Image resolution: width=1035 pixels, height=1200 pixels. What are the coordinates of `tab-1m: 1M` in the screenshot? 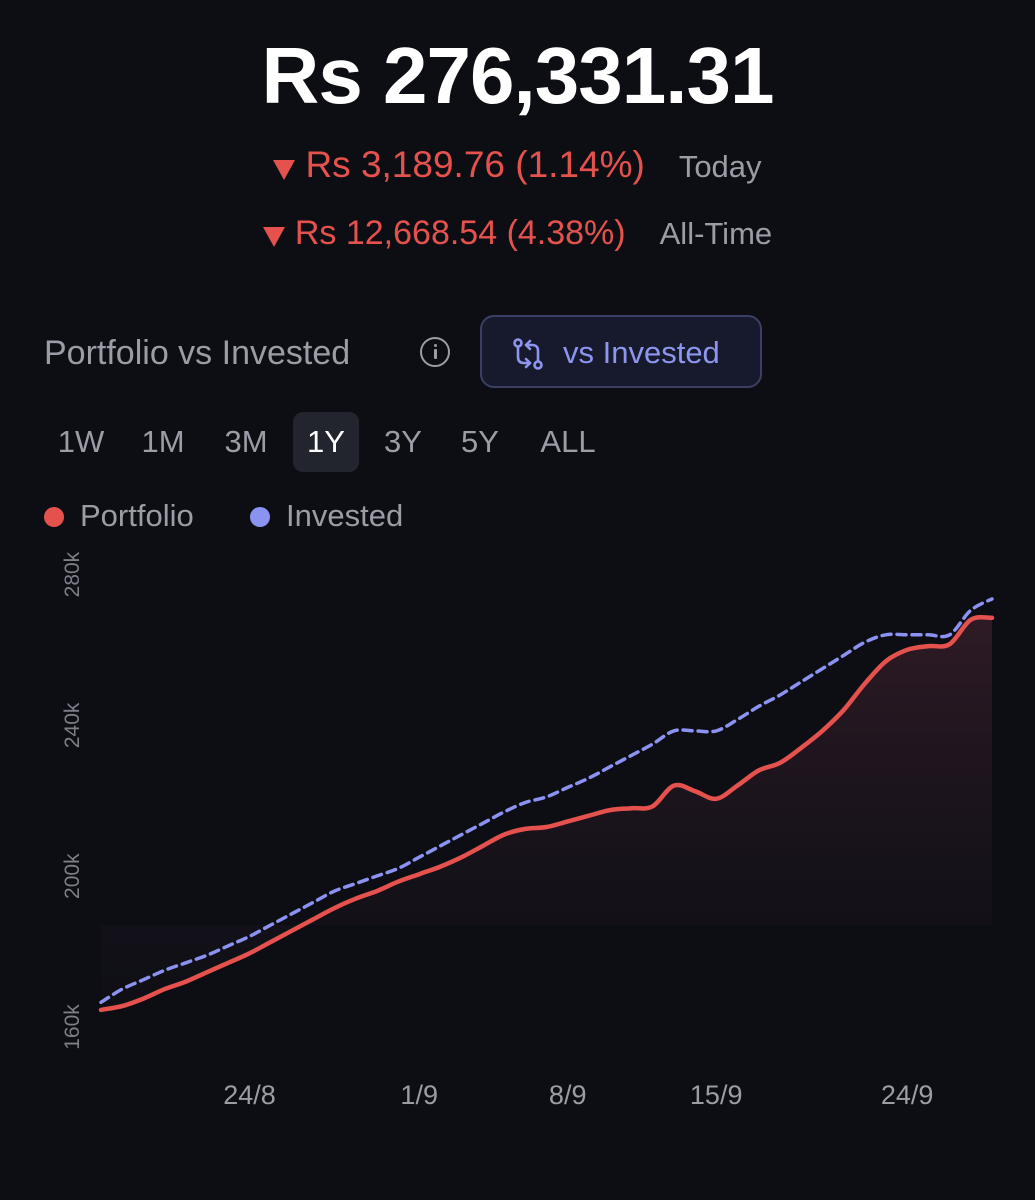 It's located at (163, 441).